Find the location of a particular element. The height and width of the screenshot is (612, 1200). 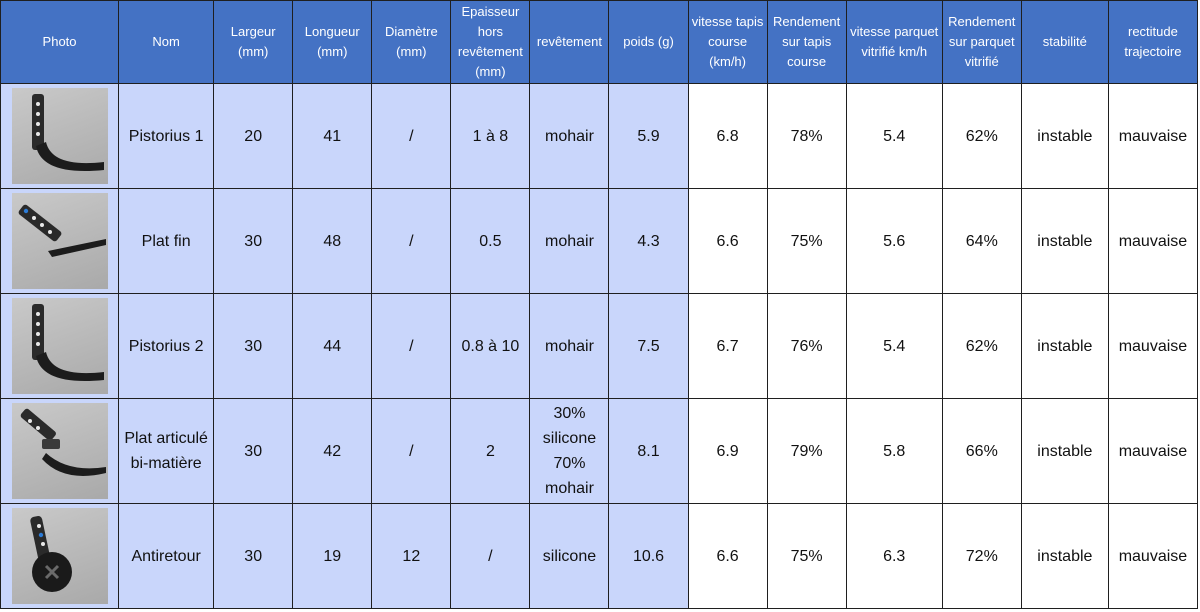

cell-nom: Pistorius 1 is located at coordinates (166, 136).